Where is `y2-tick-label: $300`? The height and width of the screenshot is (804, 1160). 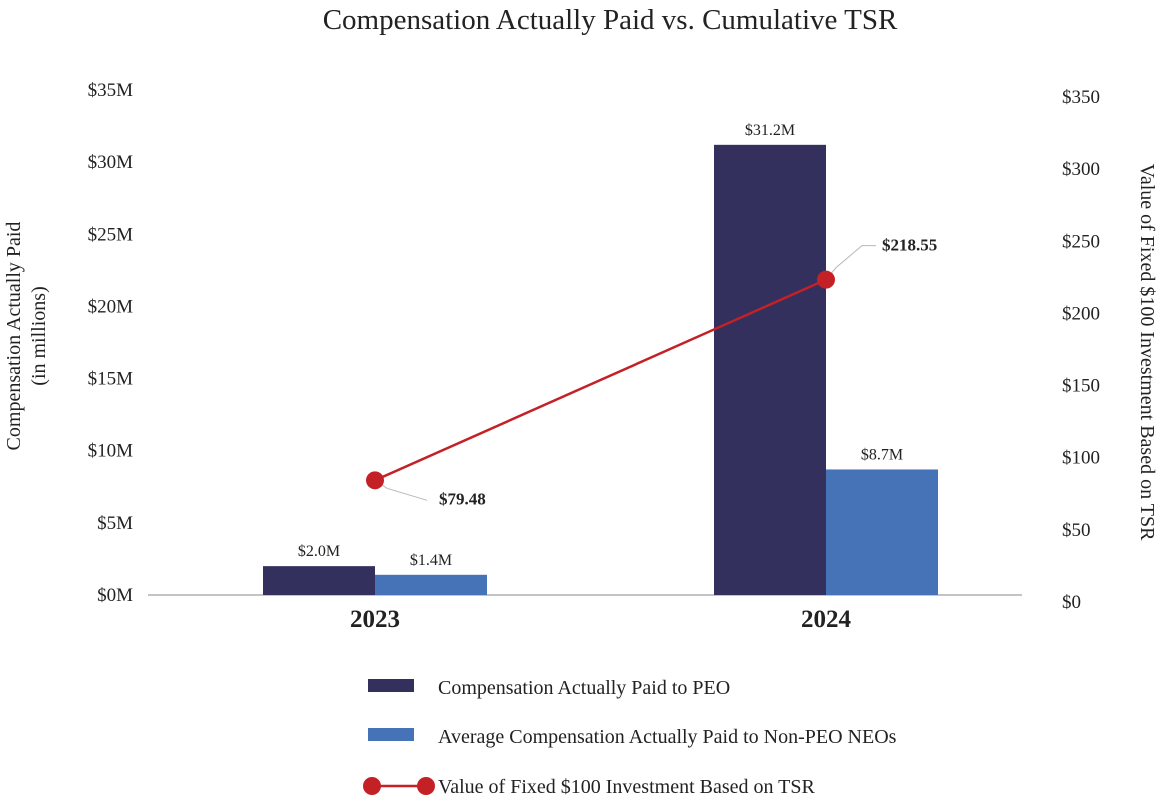
y2-tick-label: $300 is located at coordinates (1081, 169).